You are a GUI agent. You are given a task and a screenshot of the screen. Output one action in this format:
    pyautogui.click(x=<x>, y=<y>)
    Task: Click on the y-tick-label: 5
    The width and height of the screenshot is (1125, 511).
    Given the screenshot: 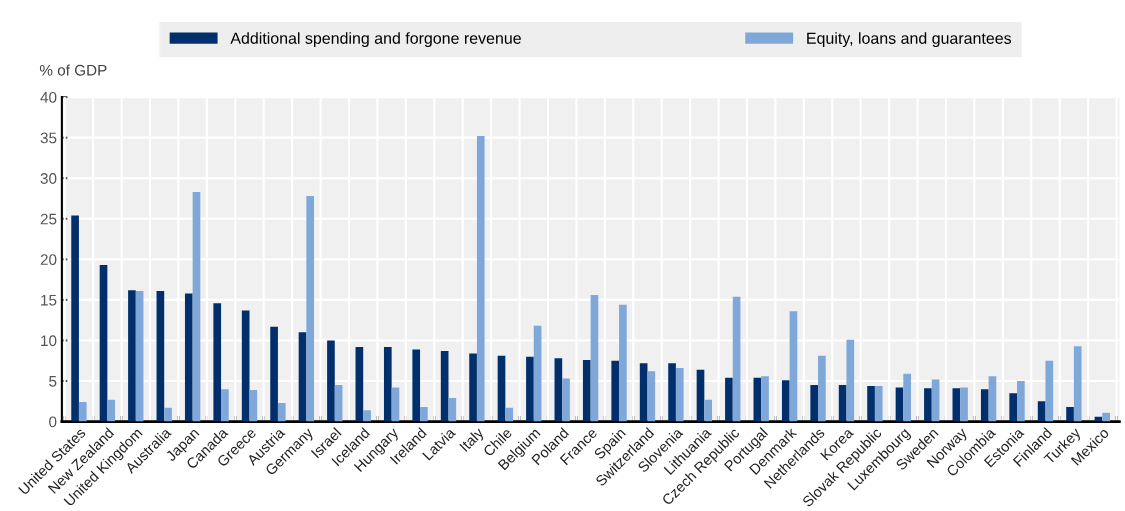 What is the action you would take?
    pyautogui.click(x=53, y=381)
    